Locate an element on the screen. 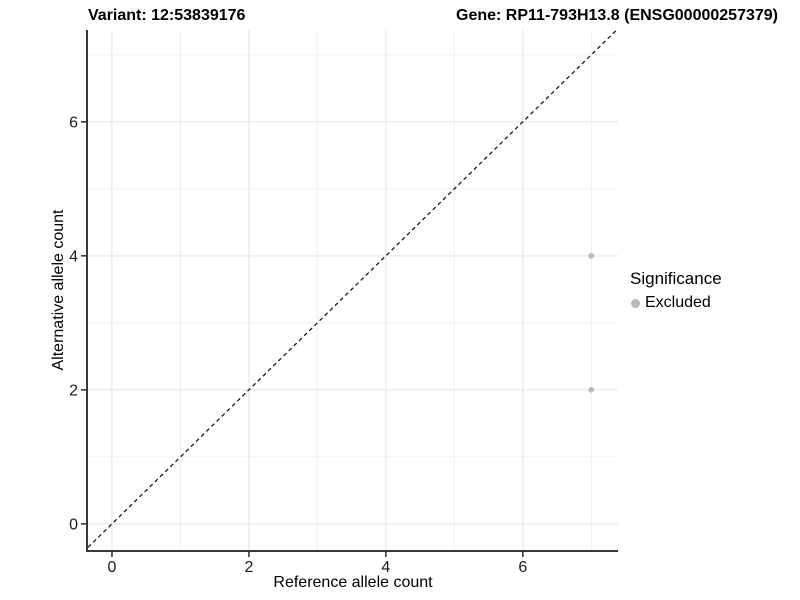 This screenshot has width=800, height=600. legend-item-excluded: Excluded is located at coordinates (676, 303).